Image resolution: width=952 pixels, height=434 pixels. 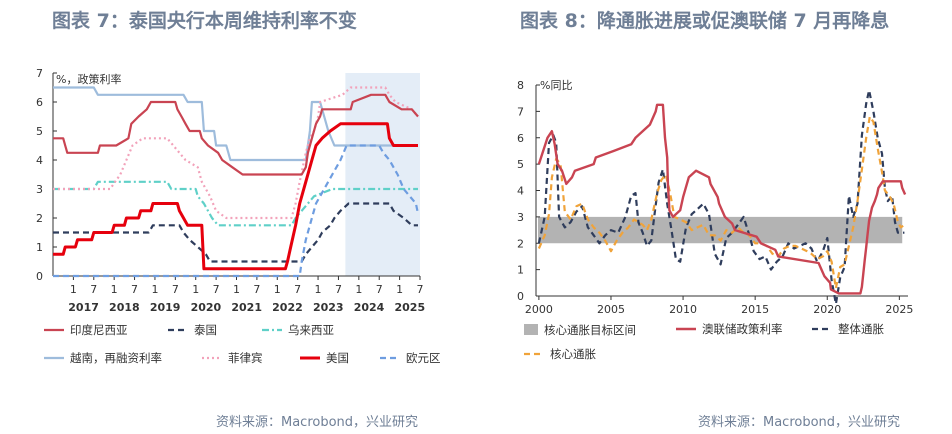 What do you see at coordinates (39, 102) in the screenshot?
I see `left-y-tick-label: 6` at bounding box center [39, 102].